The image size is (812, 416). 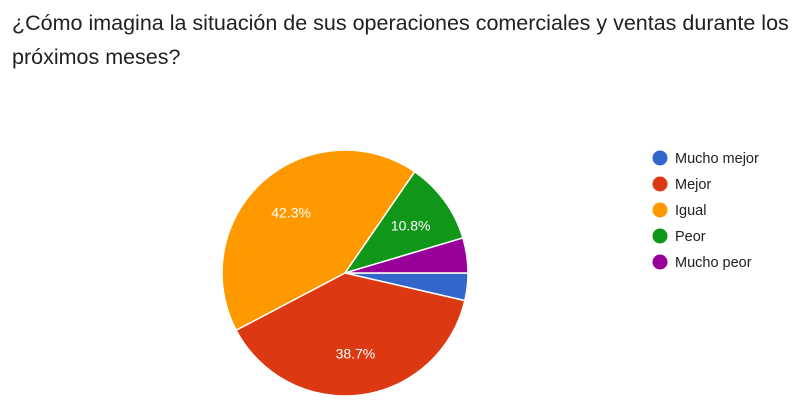 I want to click on legend-item-mucho-mejor: Mucho mejor, so click(x=705, y=159).